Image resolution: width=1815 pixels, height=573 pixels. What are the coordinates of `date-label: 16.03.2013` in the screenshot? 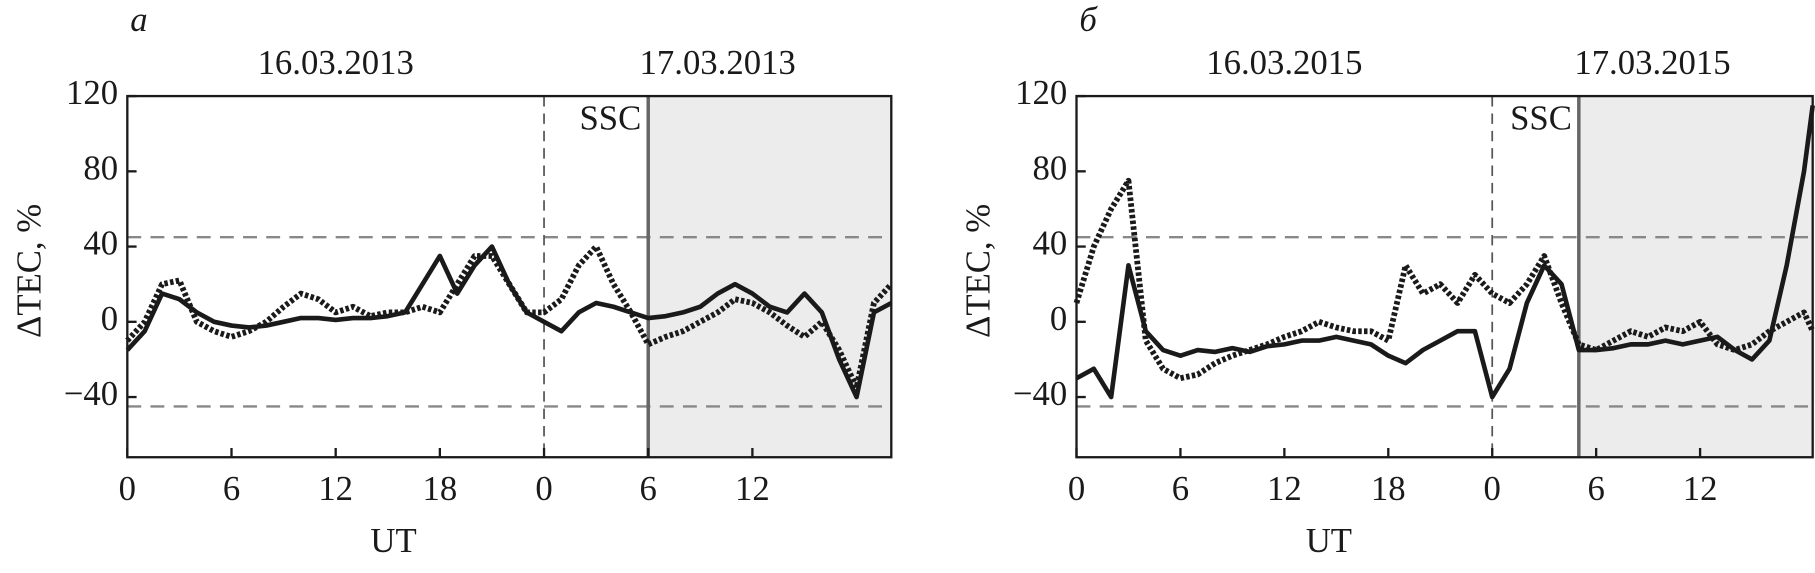 It's located at (336, 62).